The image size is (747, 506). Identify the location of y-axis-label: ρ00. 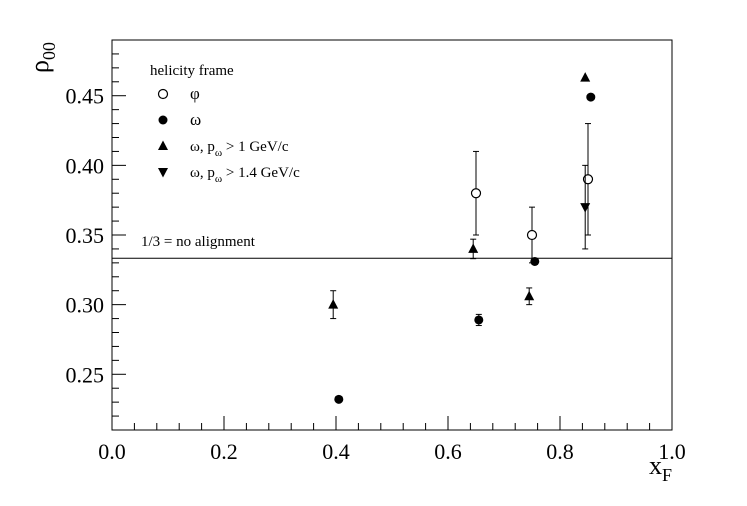
(42, 57).